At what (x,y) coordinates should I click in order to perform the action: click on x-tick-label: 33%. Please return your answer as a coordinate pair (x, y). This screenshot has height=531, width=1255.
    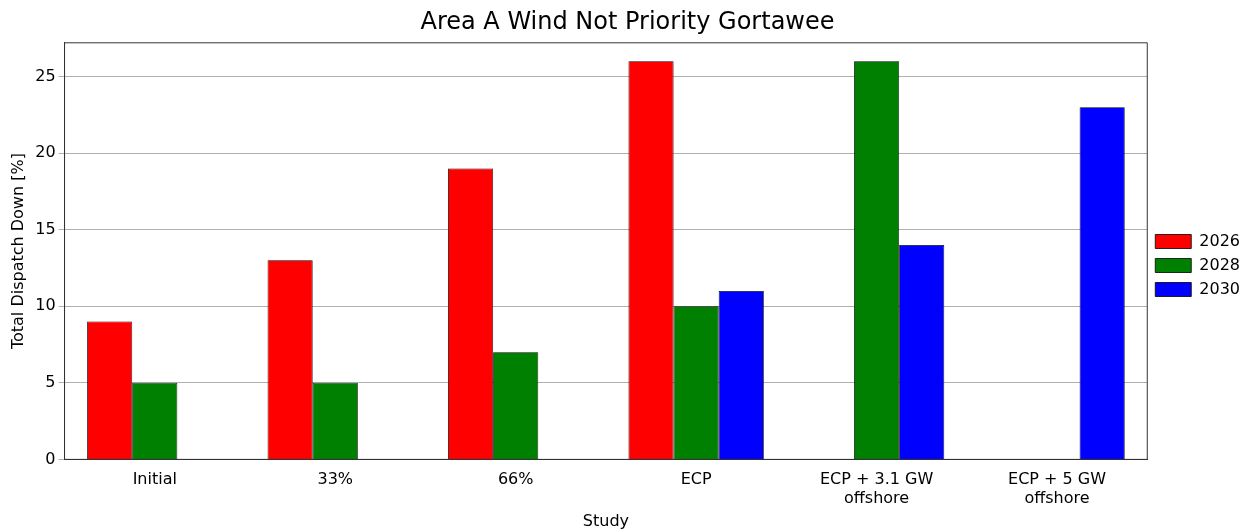
    Looking at the image, I should click on (335, 479).